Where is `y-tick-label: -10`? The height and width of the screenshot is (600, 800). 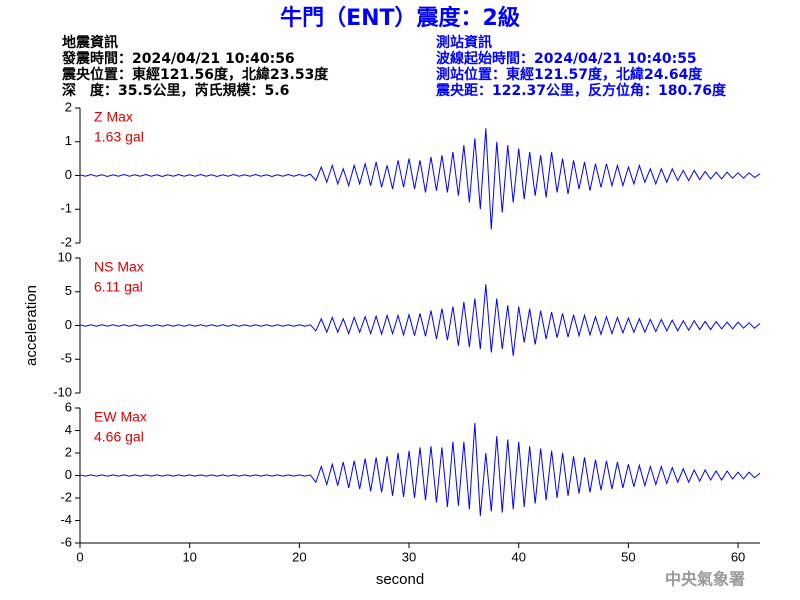
y-tick-label: -10 is located at coordinates (62, 391).